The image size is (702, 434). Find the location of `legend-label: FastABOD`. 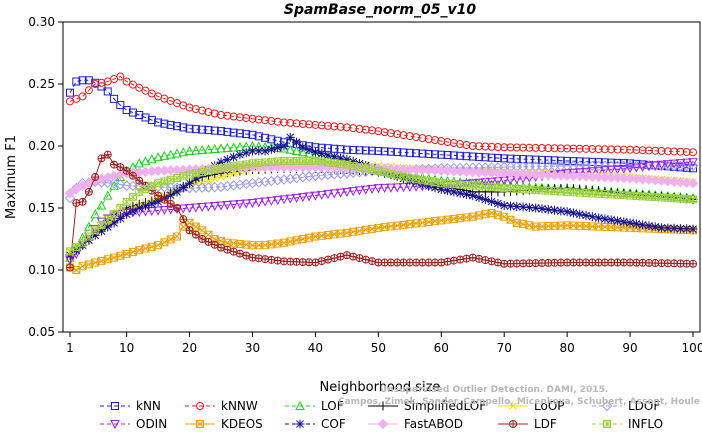

legend-label: FastABOD is located at coordinates (433, 424).